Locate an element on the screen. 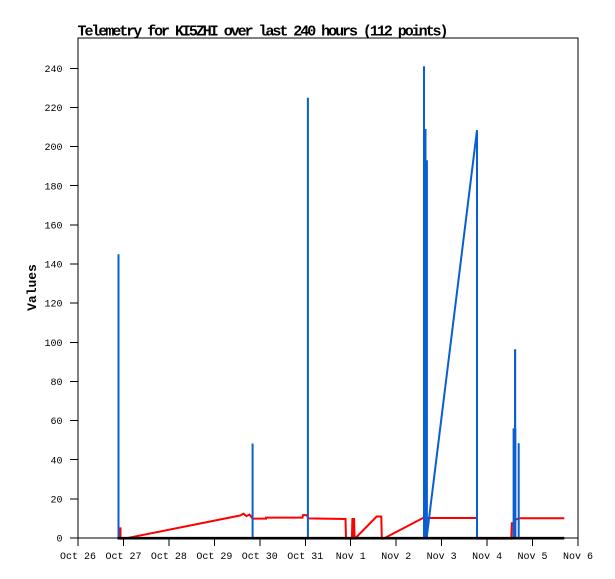 The height and width of the screenshot is (579, 615). svg-text: 100 is located at coordinates (53, 344).